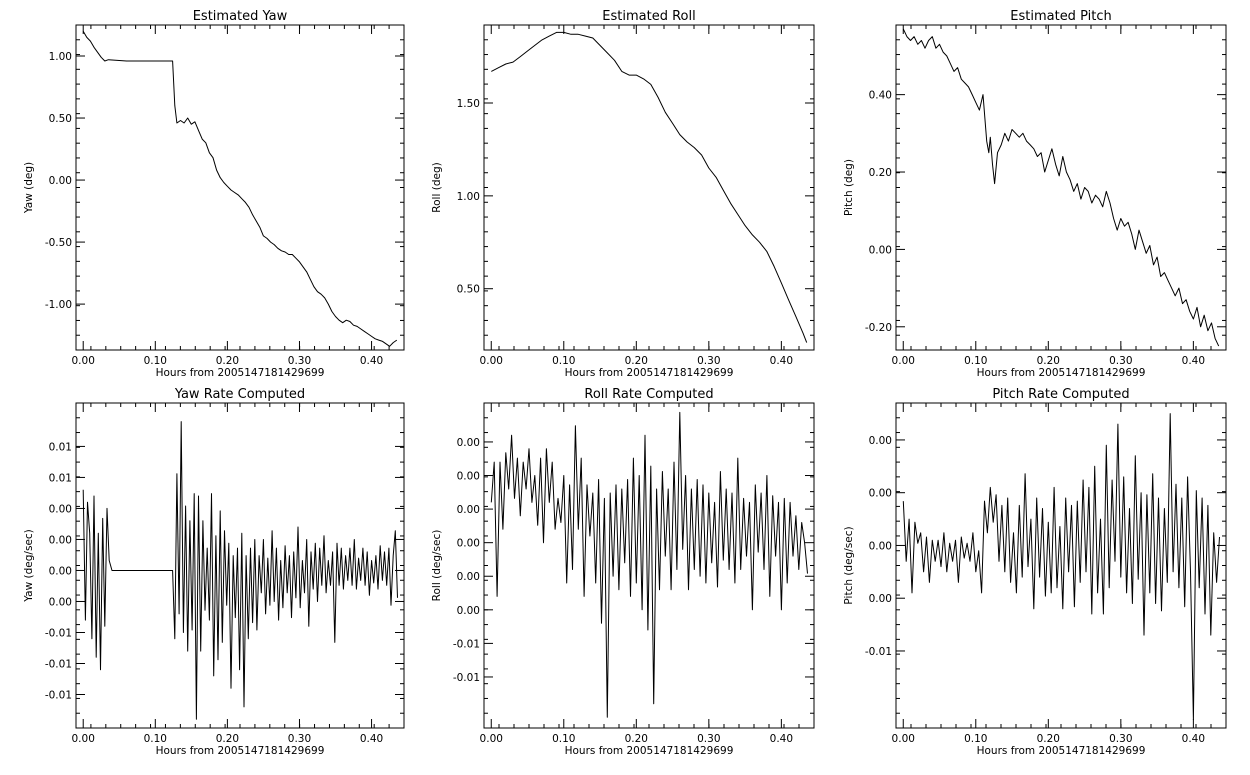 This screenshot has width=1250, height=775. What do you see at coordinates (29, 188) in the screenshot?
I see `y-axis-label: Yaw (deg)` at bounding box center [29, 188].